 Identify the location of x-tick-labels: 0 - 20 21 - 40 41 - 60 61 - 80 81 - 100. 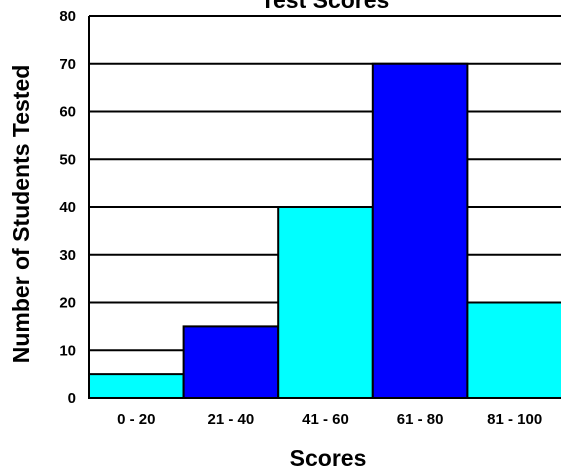
(329, 419).